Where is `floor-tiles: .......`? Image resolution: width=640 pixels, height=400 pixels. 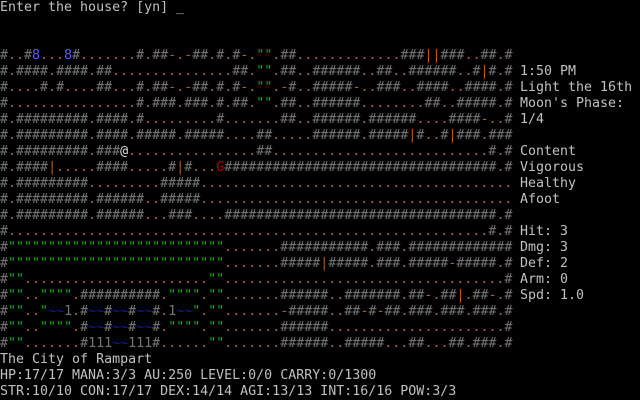
floor-tiles: ....... is located at coordinates (252, 247).